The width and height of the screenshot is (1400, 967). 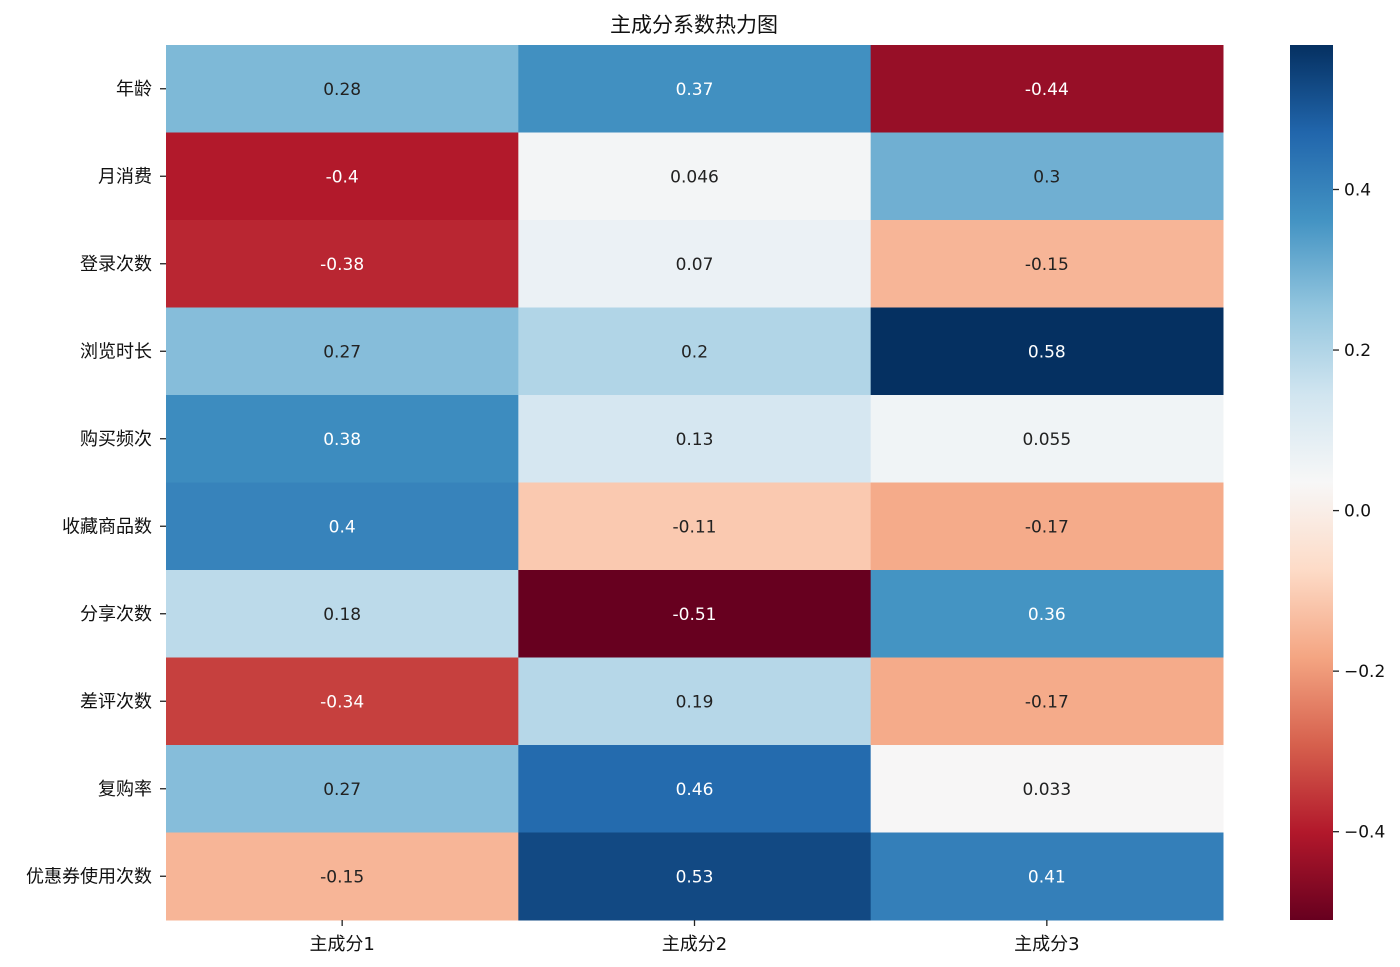 I want to click on cell-value-label: -0.38, so click(x=342, y=265).